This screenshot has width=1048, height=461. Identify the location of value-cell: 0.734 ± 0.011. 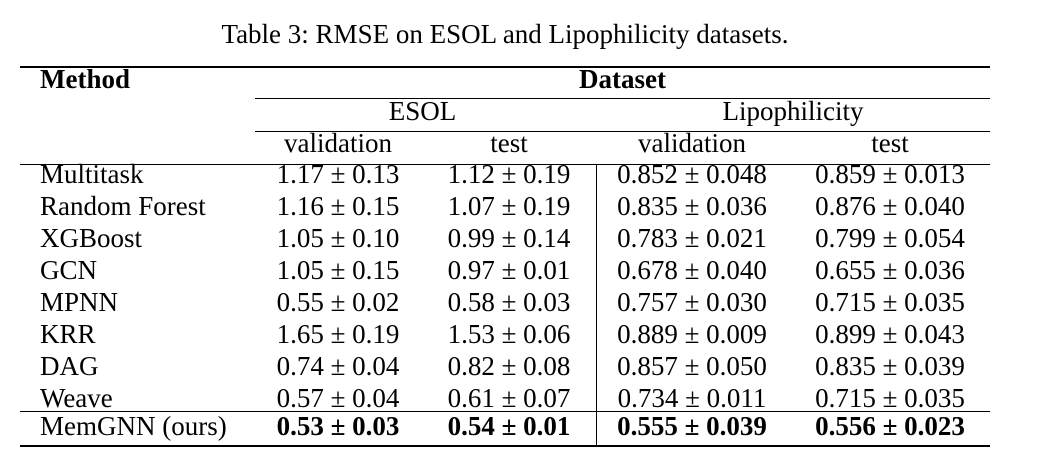
(692, 398).